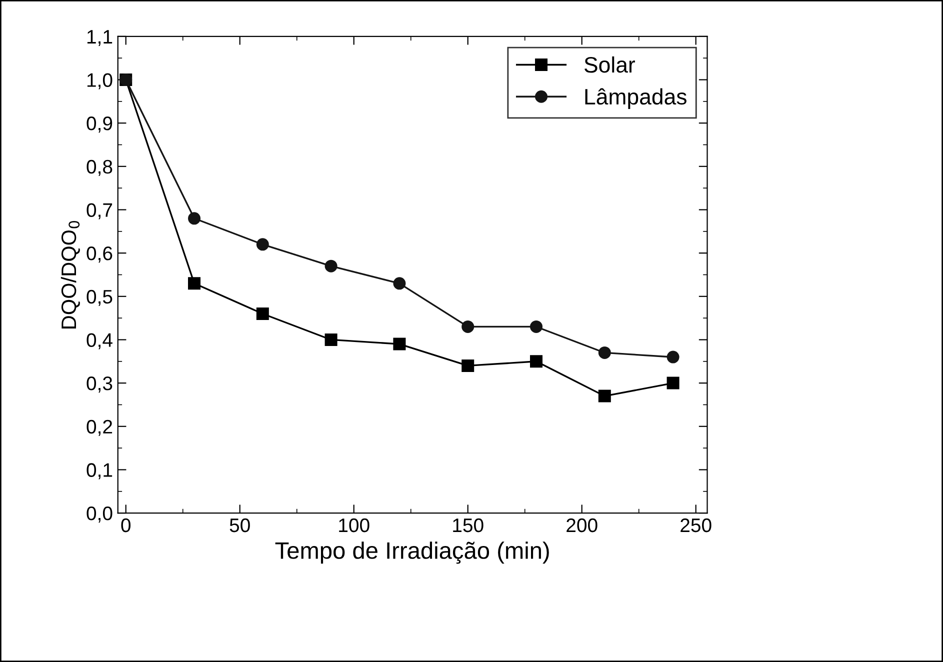 The width and height of the screenshot is (943, 662). Describe the element at coordinates (582, 525) in the screenshot. I see `x-tick-label: 200` at that location.